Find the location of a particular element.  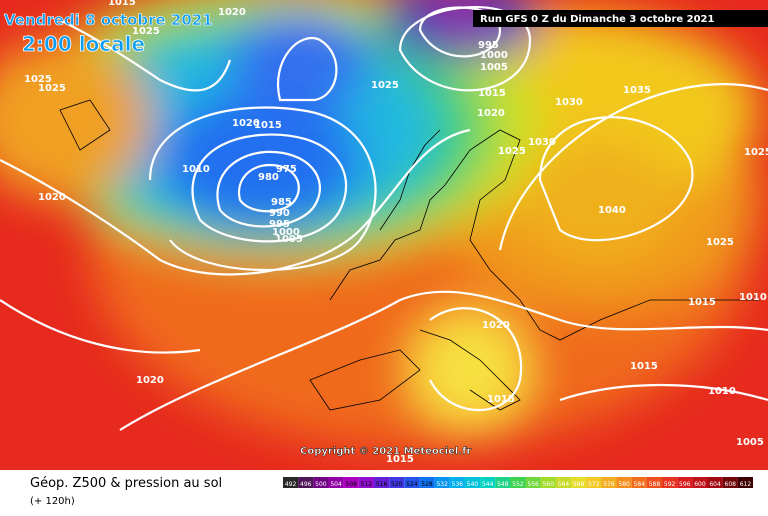

colorbar-label: 568 is located at coordinates (579, 484).